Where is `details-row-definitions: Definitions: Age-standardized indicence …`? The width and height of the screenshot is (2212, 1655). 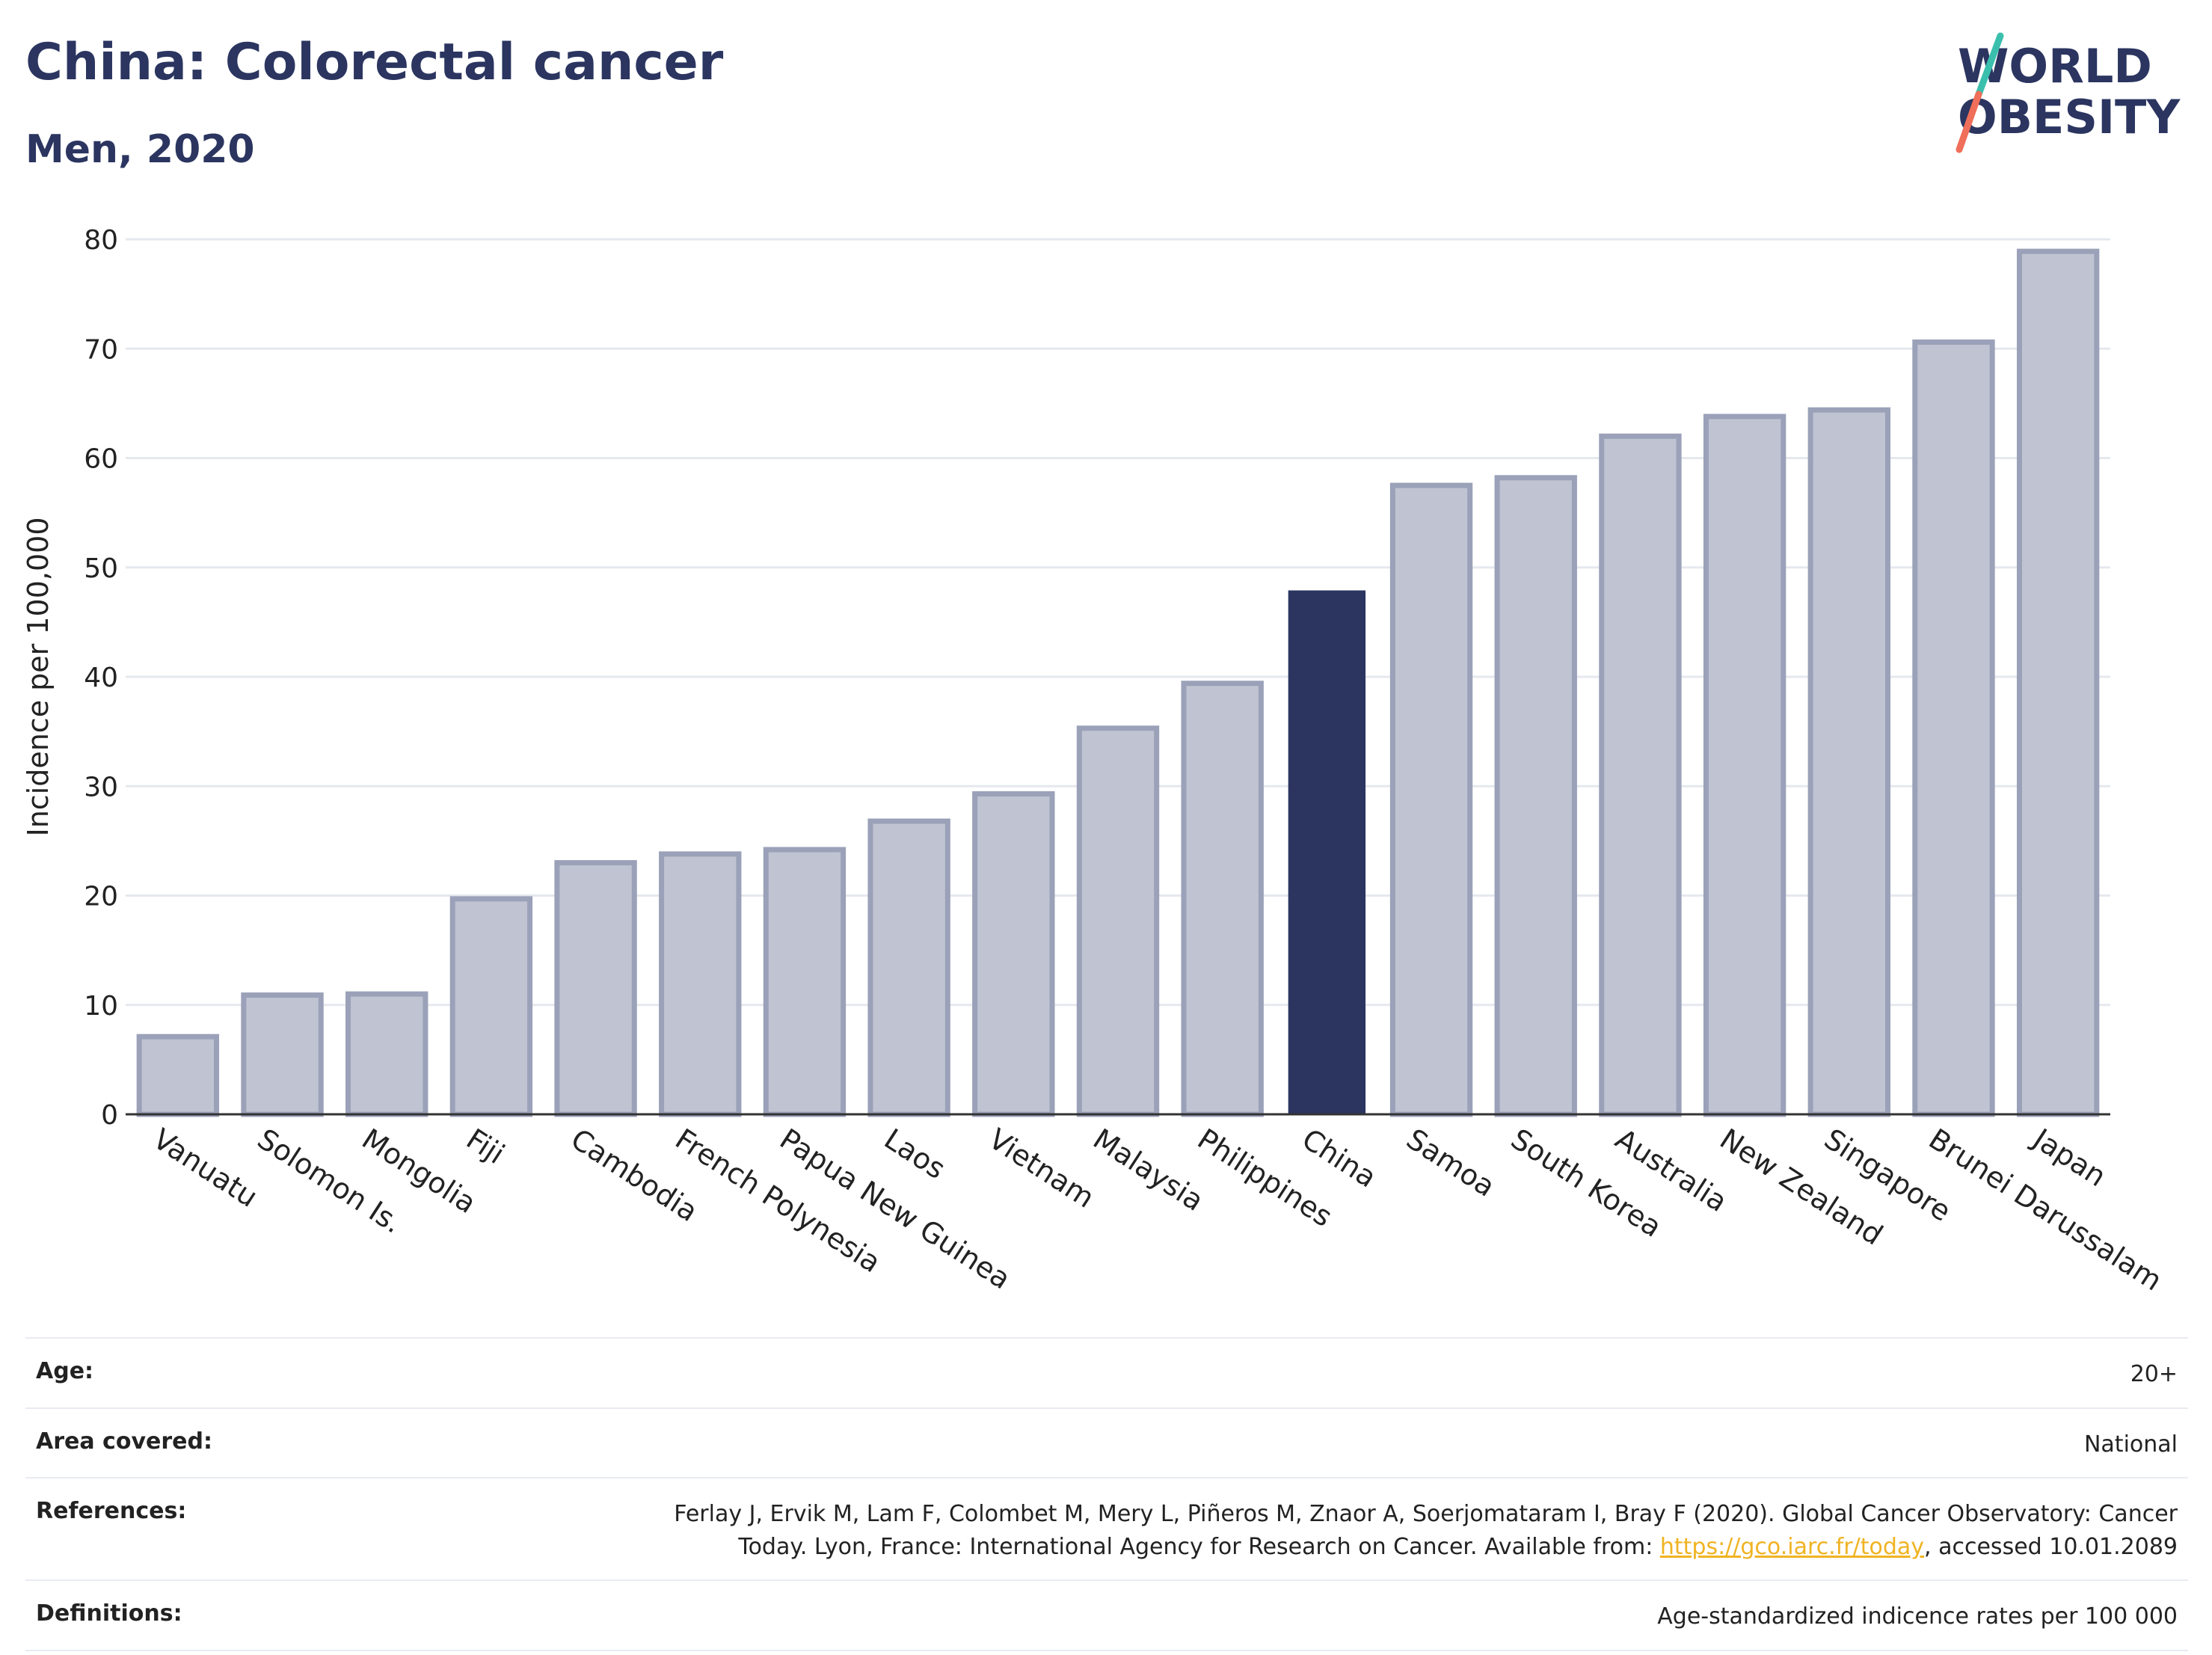
details-row-definitions: Definitions: Age-standardized indicence … is located at coordinates (1106, 1615).